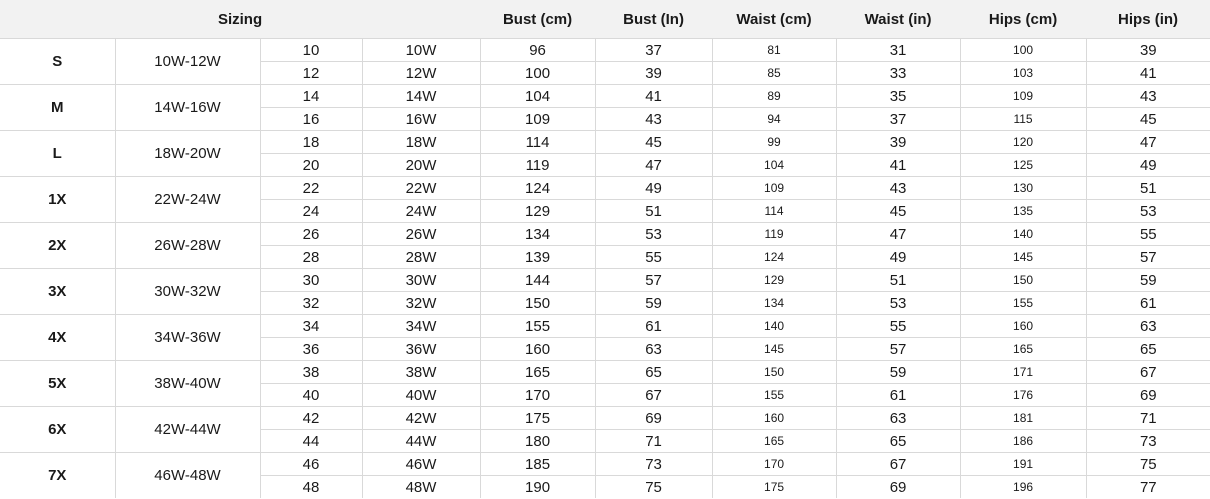  What do you see at coordinates (1023, 418) in the screenshot?
I see `hips-cm-cell: 181` at bounding box center [1023, 418].